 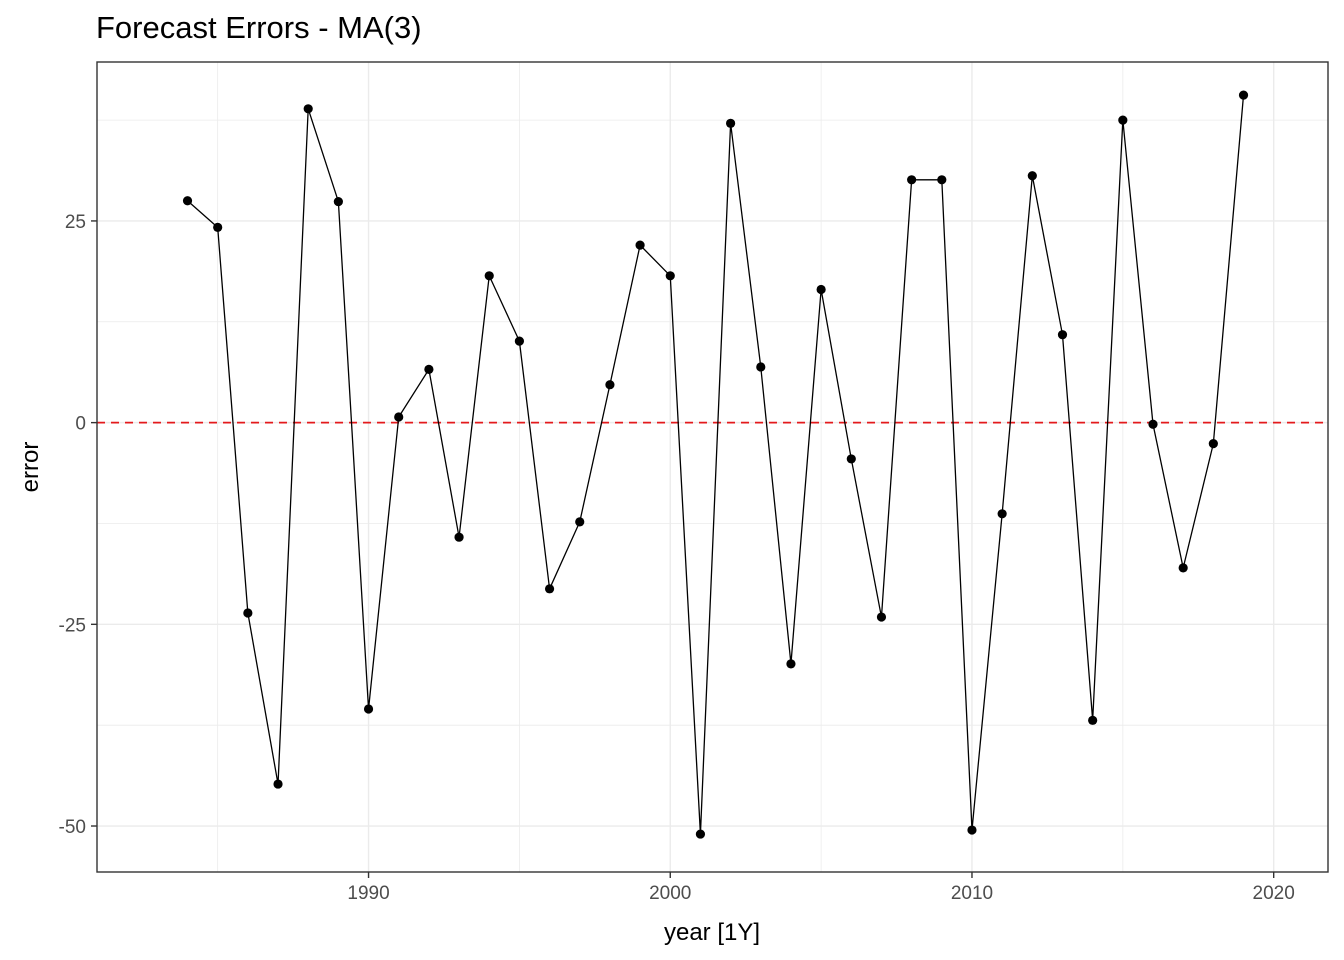 What do you see at coordinates (78, 525) in the screenshot?
I see `y-axis-ticks: -50 -25 0 25` at bounding box center [78, 525].